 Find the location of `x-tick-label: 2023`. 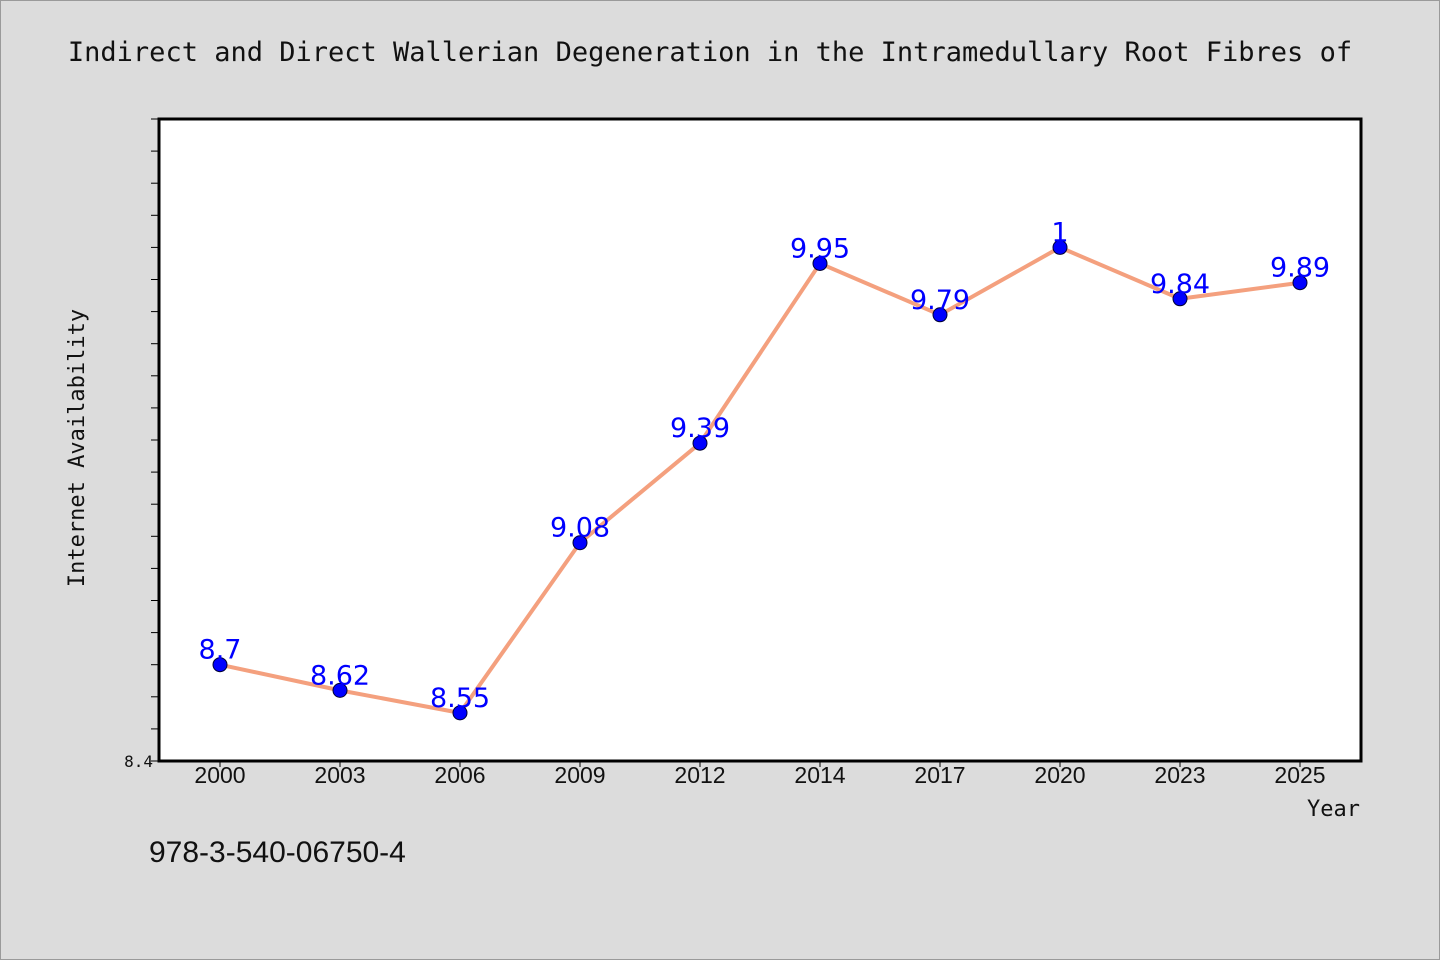

x-tick-label: 2023 is located at coordinates (1179, 775).